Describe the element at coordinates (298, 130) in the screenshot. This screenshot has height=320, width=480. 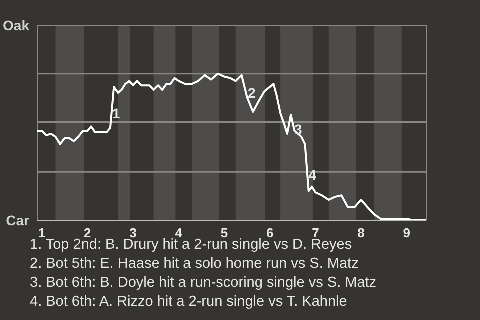
I see `annotation: 3` at that location.